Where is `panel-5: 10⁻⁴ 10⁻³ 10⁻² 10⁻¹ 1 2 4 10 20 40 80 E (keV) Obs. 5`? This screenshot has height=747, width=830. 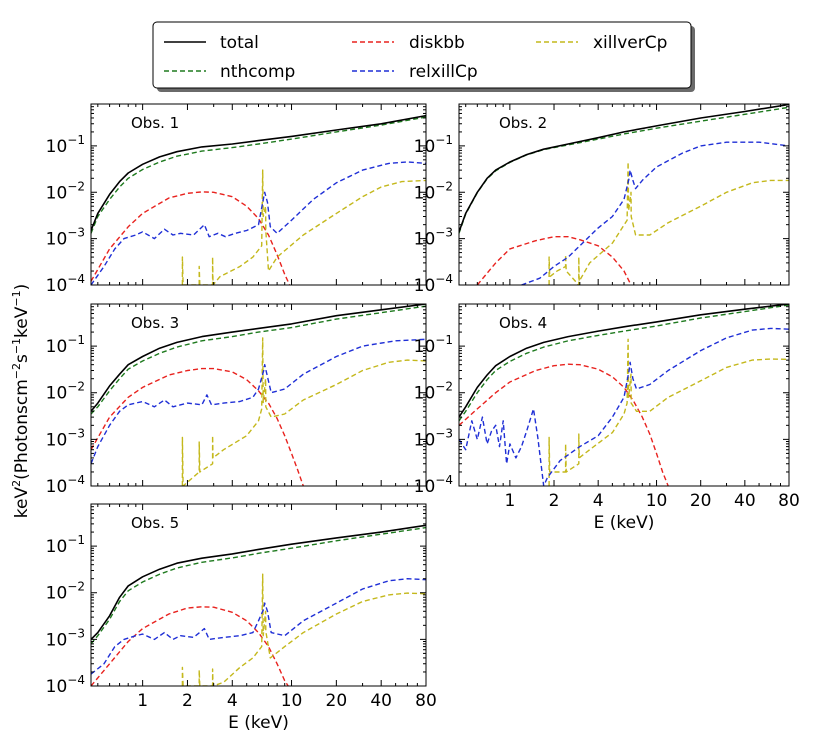
panel-5: 10⁻⁴ 10⁻³ 10⁻² 10⁻¹ 1 2 4 10 20 40 80 E (keV) Obs. 5 is located at coordinates (241, 618).